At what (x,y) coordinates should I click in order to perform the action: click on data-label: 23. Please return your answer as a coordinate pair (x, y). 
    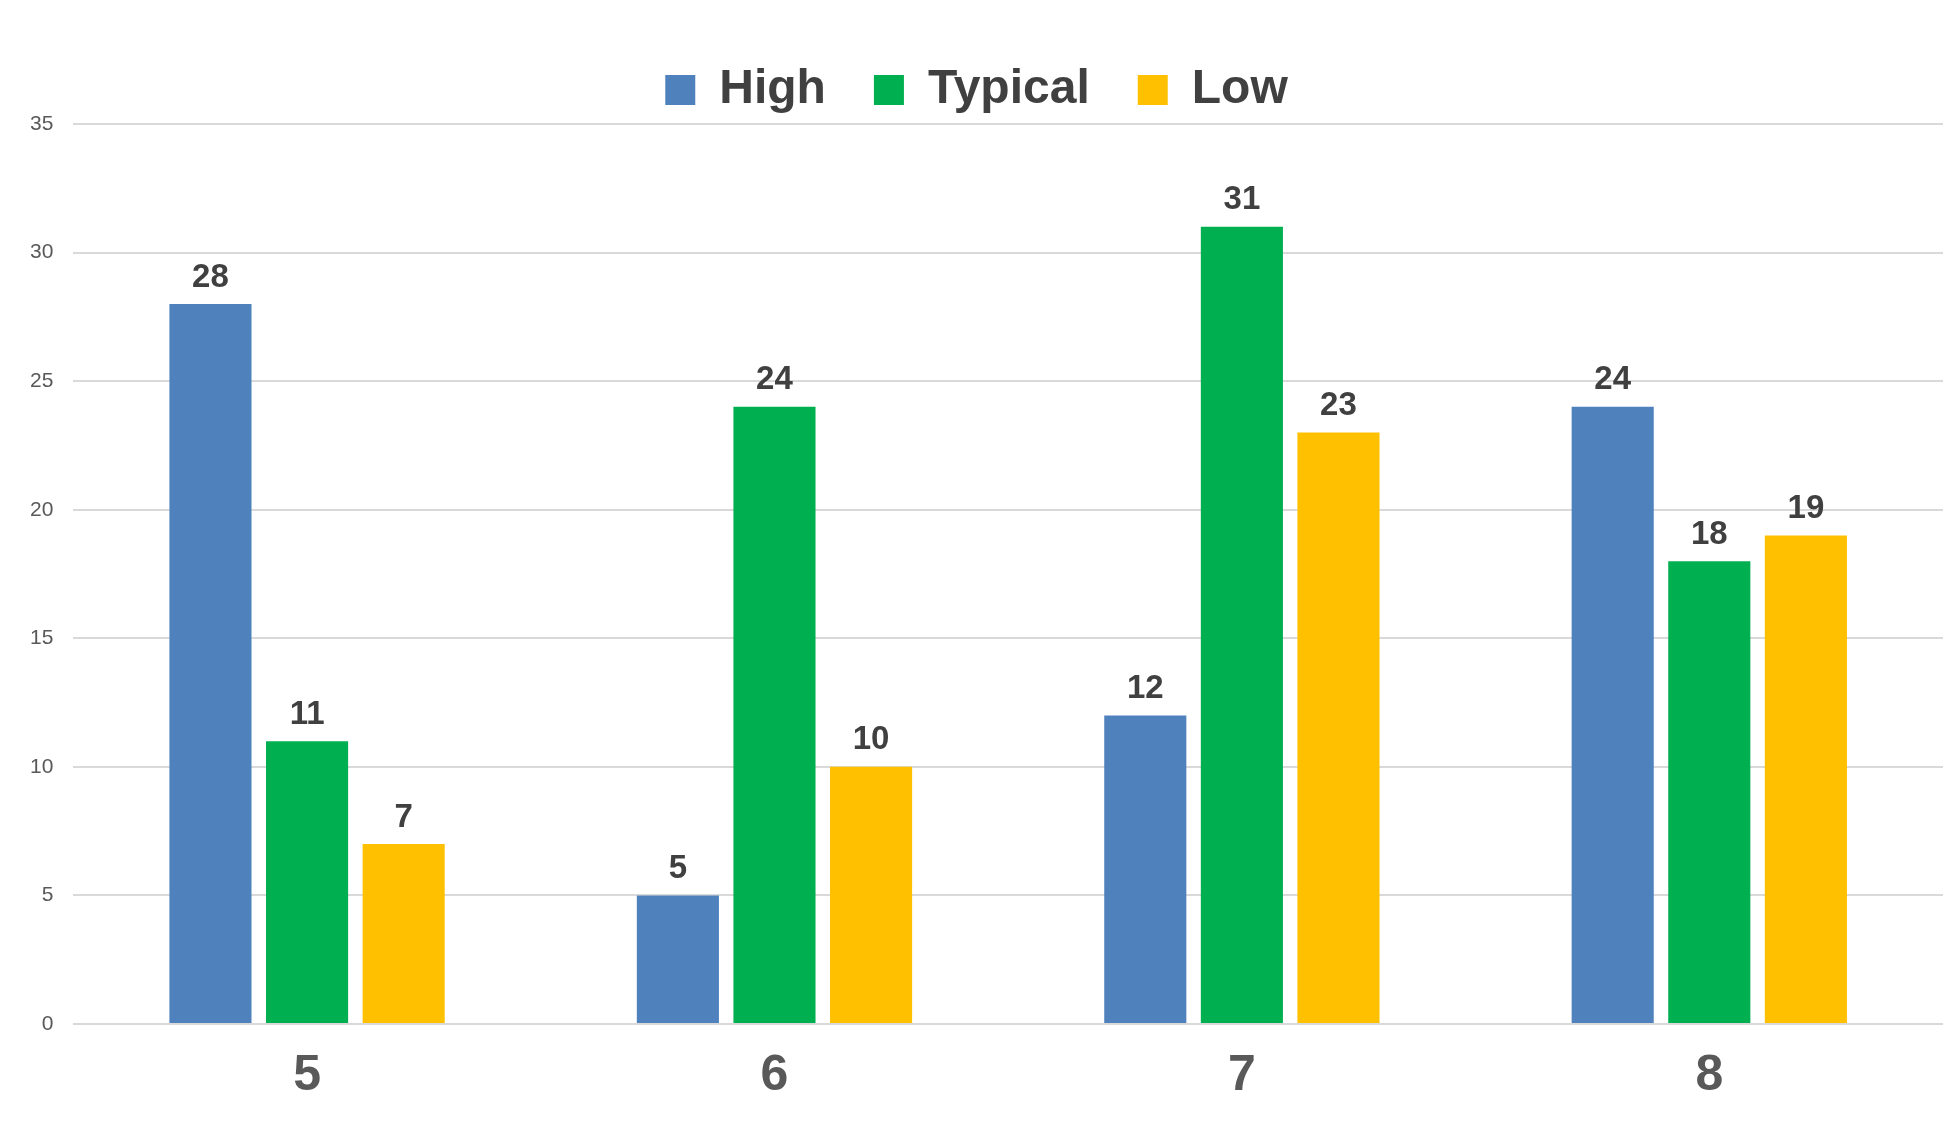
    Looking at the image, I should click on (1338, 404).